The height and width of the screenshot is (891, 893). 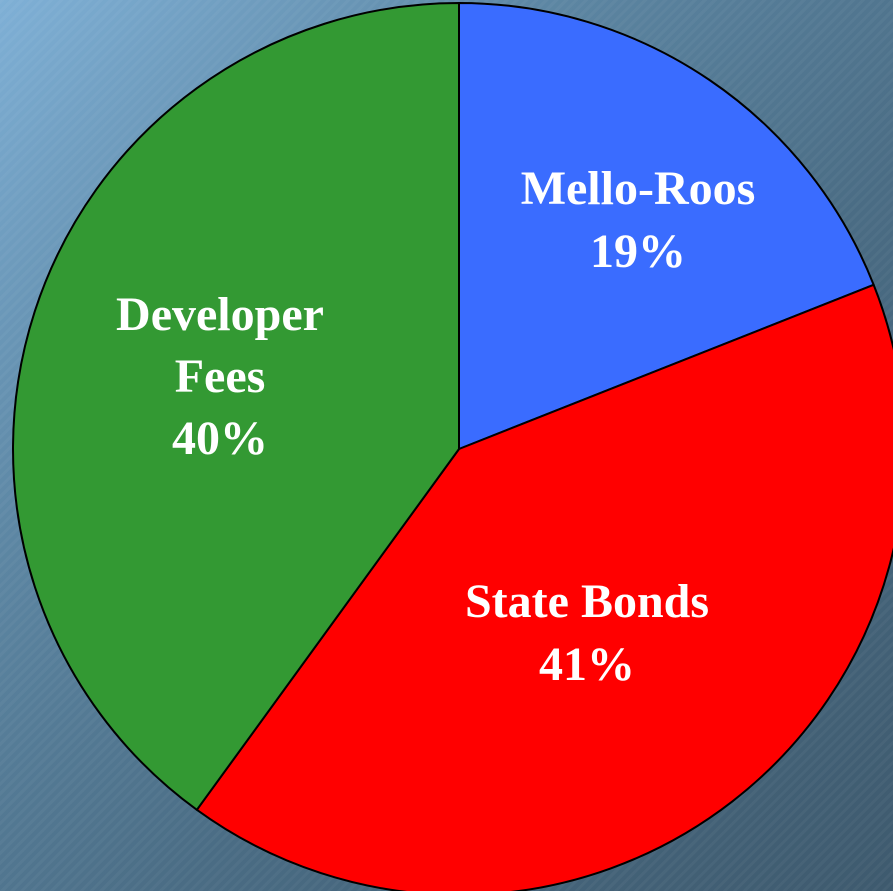 What do you see at coordinates (638, 188) in the screenshot?
I see `slice-label-mello-roos: Mello-Roos` at bounding box center [638, 188].